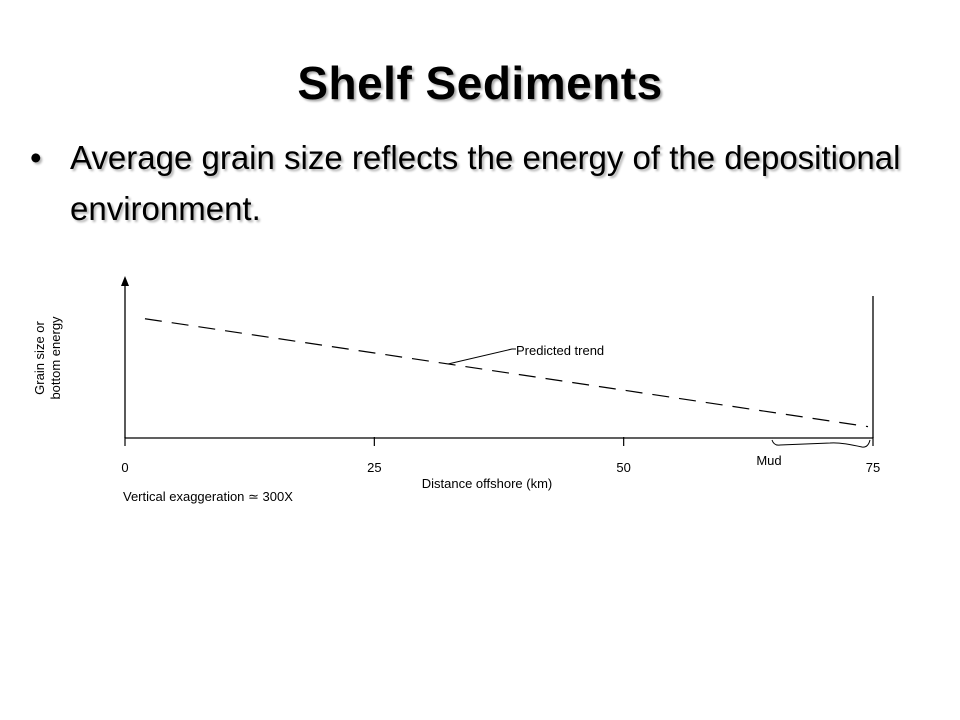 The height and width of the screenshot is (720, 960). I want to click on slide-title: Shelf Sediments, so click(480, 83).